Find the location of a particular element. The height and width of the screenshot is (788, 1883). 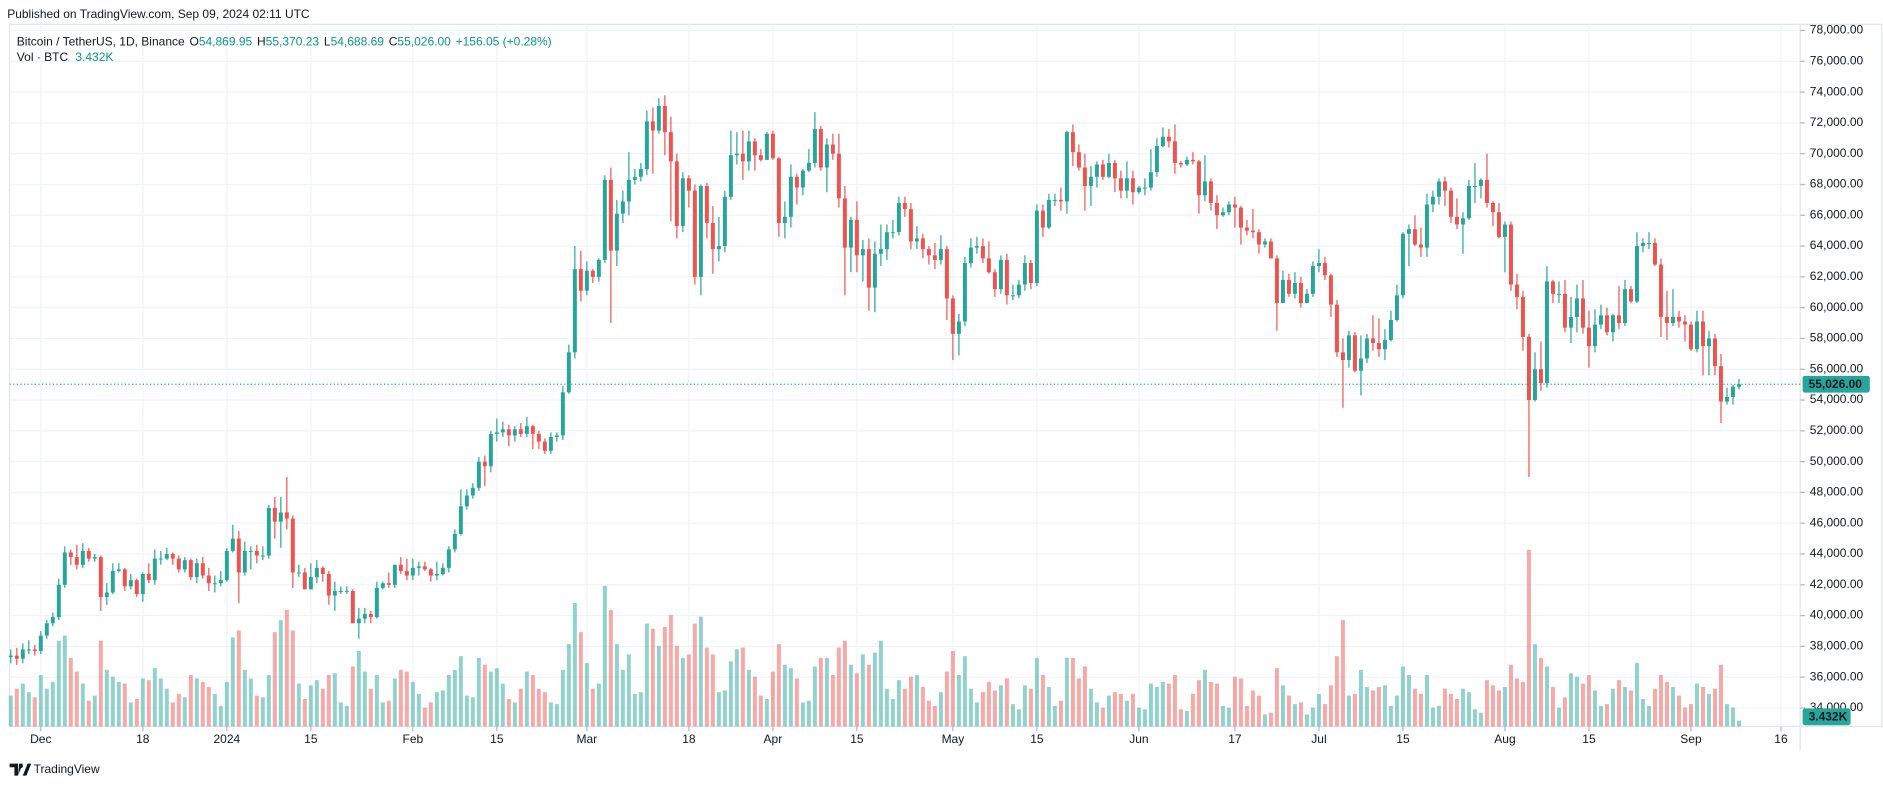

x-tick-label: 16 is located at coordinates (1781, 739).